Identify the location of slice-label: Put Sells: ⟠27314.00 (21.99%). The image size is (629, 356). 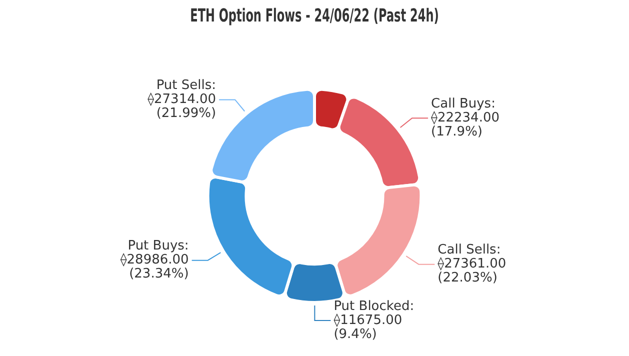
(182, 100).